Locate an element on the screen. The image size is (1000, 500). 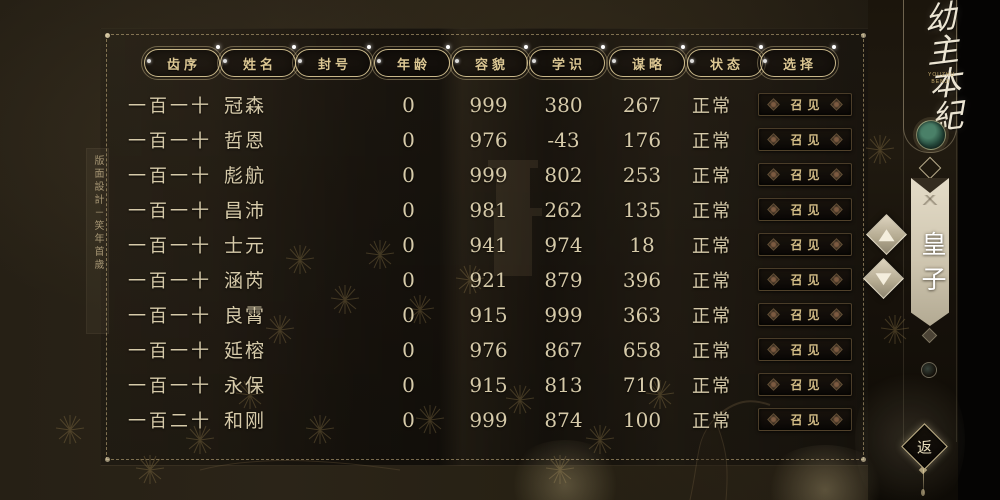
cell-name: 涵芮 is located at coordinates (245, 281).